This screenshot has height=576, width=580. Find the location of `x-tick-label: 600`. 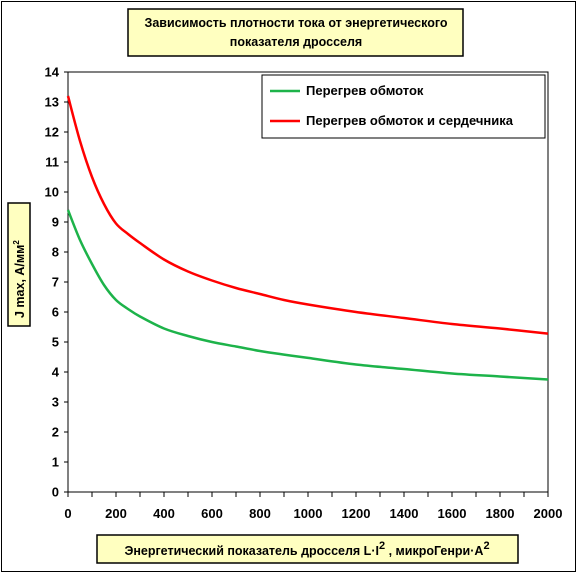

x-tick-label: 600 is located at coordinates (212, 513).